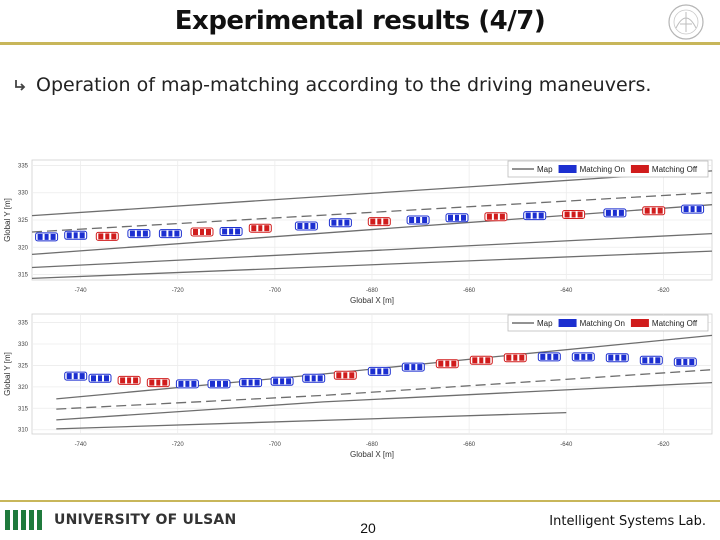  I want to click on title-divider, so click(360, 43).